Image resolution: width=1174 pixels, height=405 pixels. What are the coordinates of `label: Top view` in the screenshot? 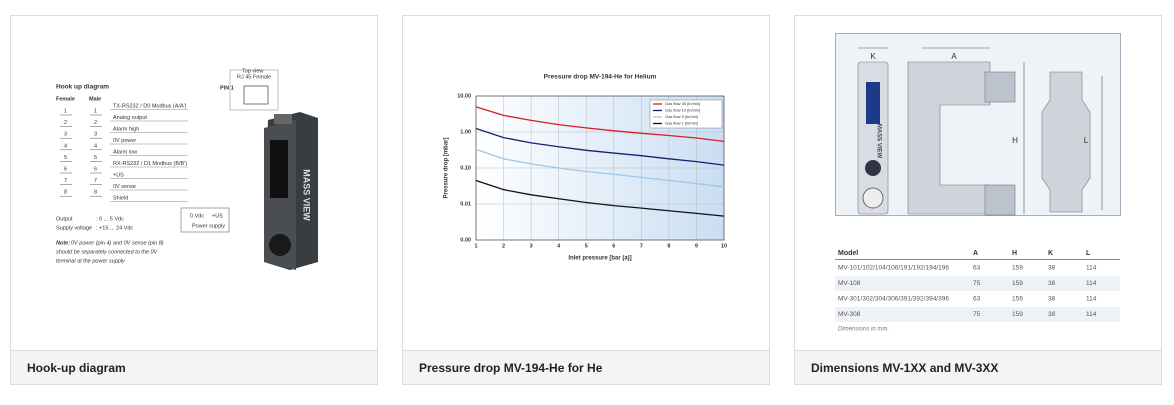 It's located at (252, 71).